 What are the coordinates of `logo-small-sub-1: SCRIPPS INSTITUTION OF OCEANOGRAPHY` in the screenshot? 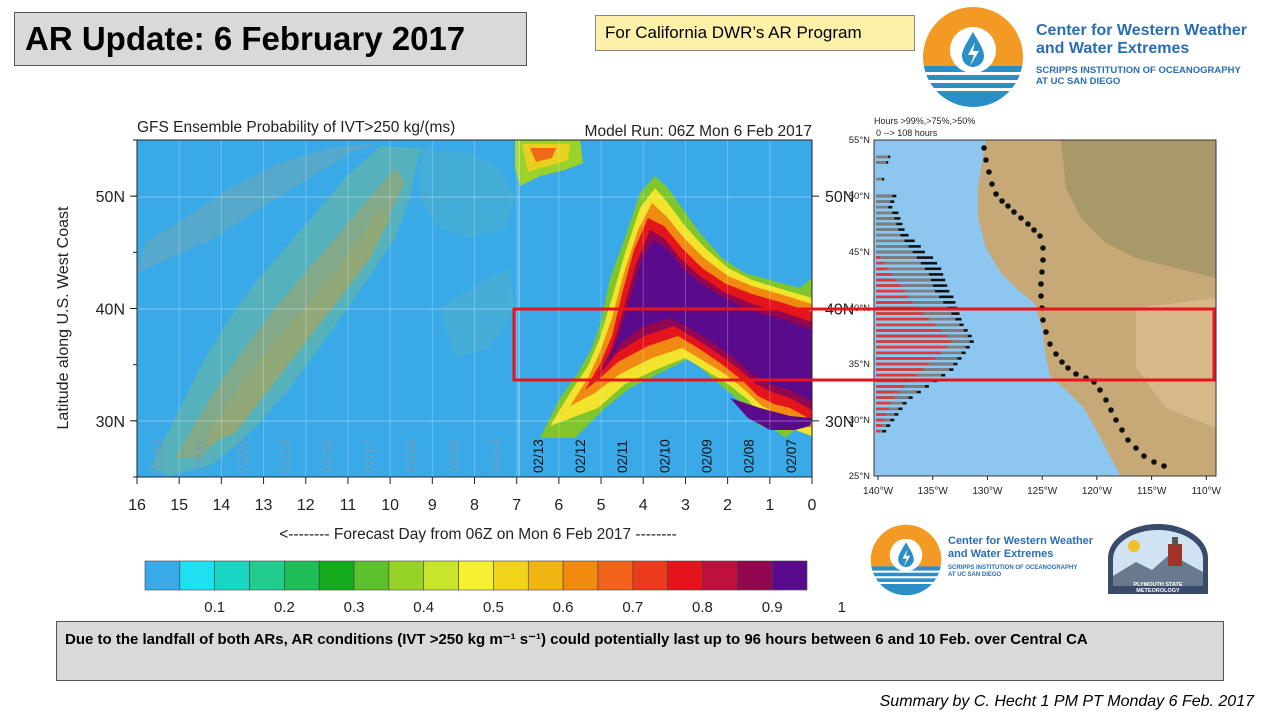 It's located at (1013, 568).